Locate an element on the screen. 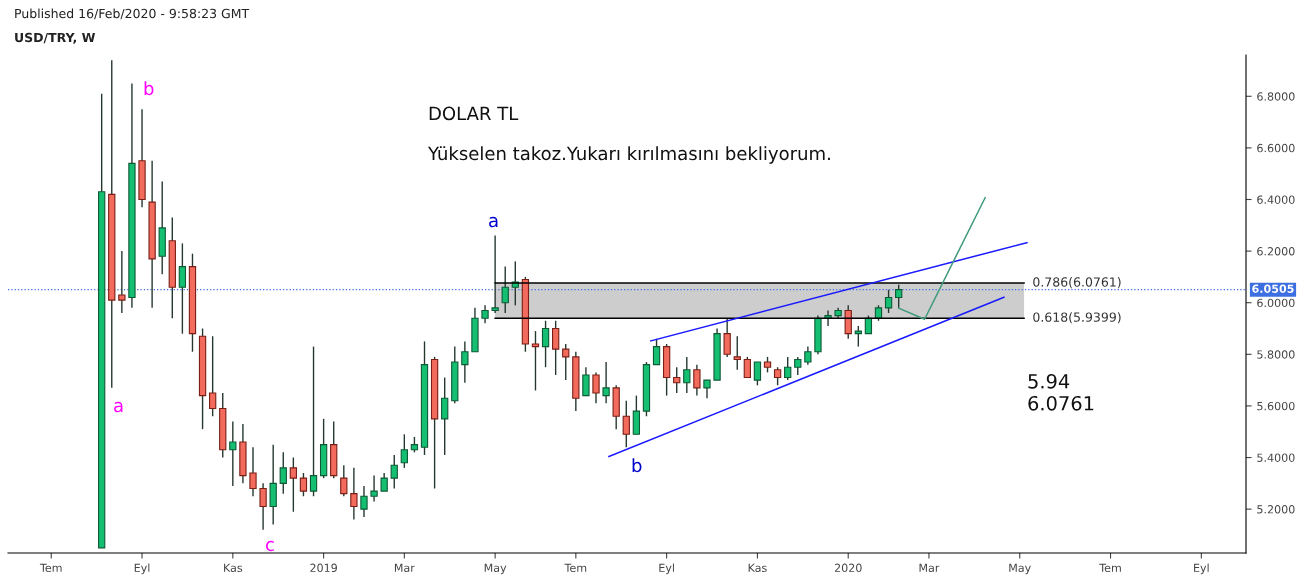  annotation: 0.786(6.0761) is located at coordinates (1077, 283).